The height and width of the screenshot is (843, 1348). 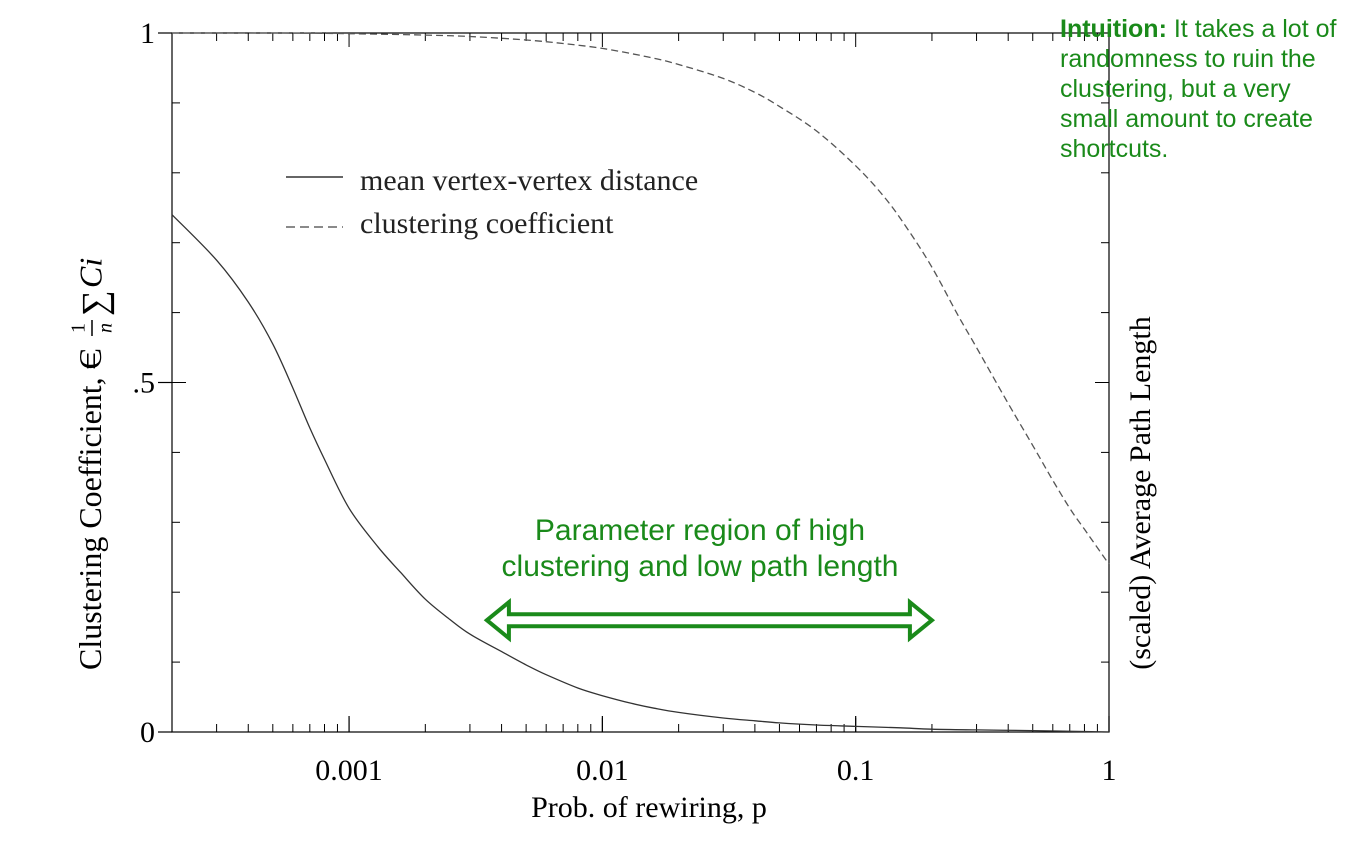 What do you see at coordinates (856, 770) in the screenshot?
I see `x-tick-label: 0.1` at bounding box center [856, 770].